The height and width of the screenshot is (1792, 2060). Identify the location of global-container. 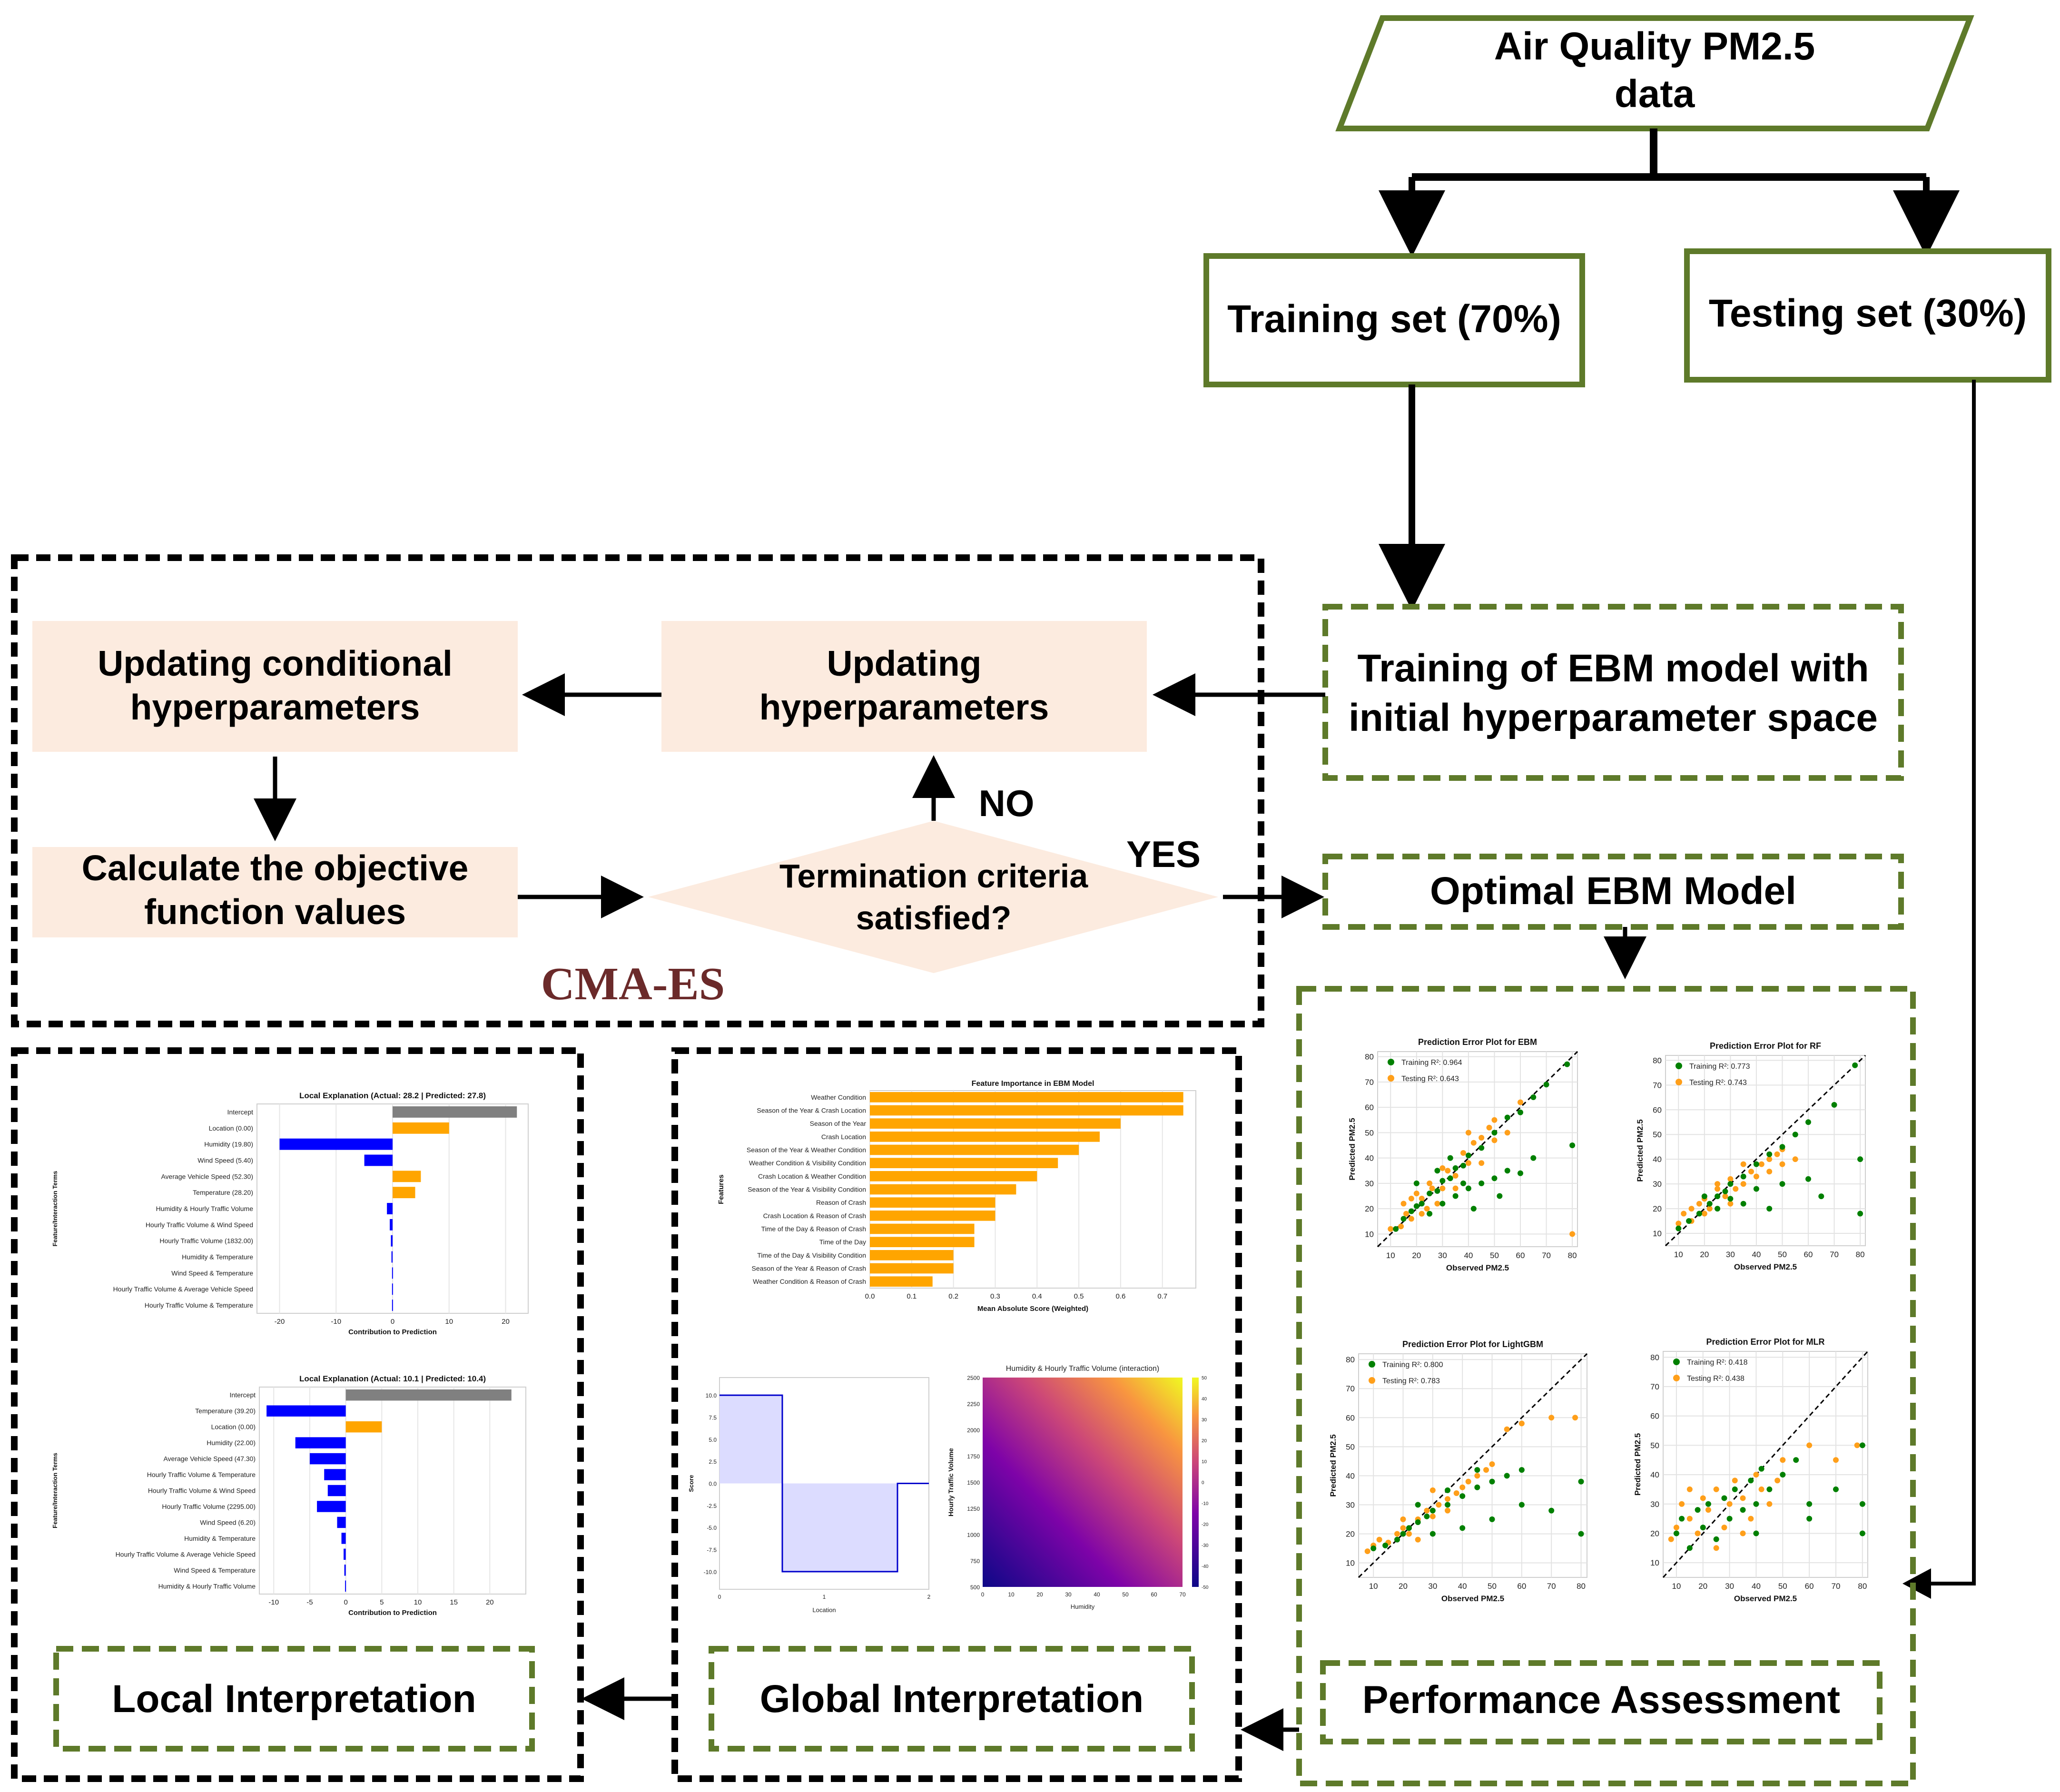
(956, 1414).